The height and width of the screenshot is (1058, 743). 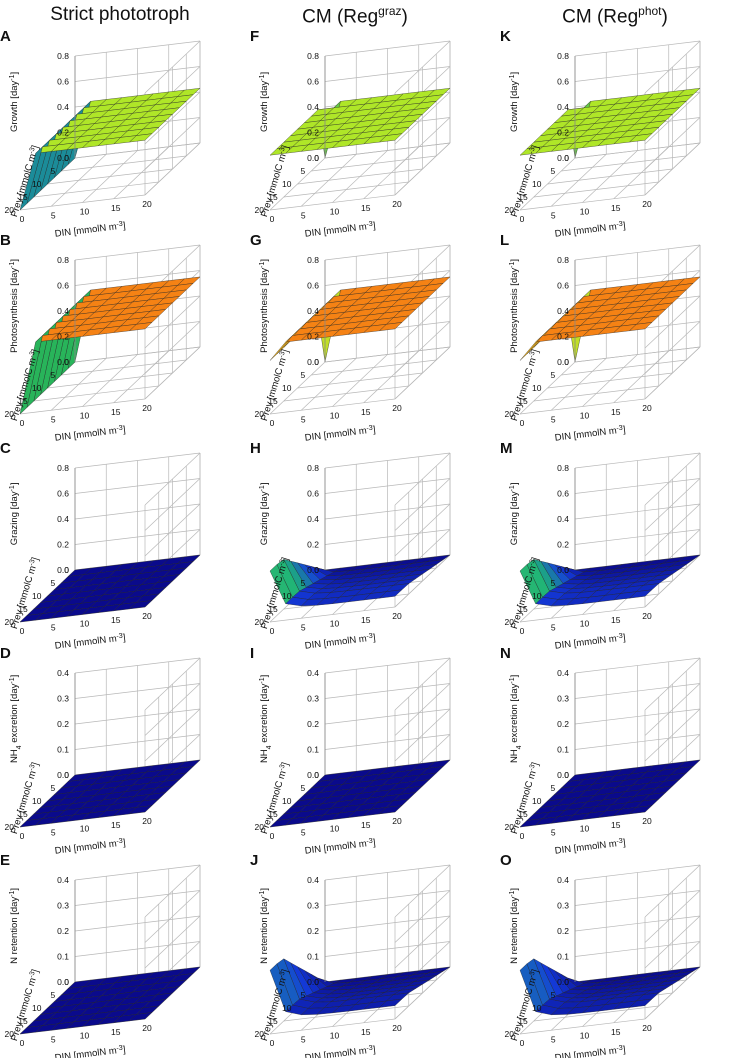 What do you see at coordinates (563, 724) in the screenshot?
I see `z-tick-label: 0.2` at bounding box center [563, 724].